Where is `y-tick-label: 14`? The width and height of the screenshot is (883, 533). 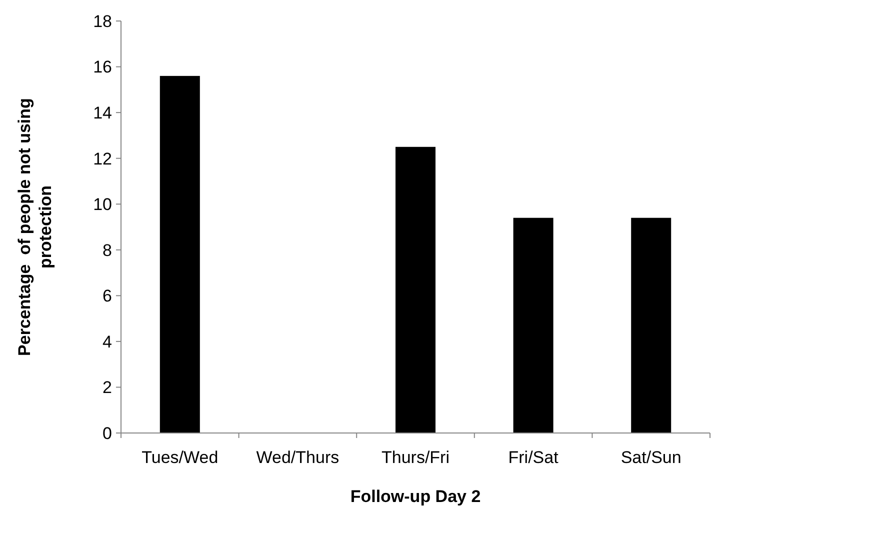 y-tick-label: 14 is located at coordinates (102, 113).